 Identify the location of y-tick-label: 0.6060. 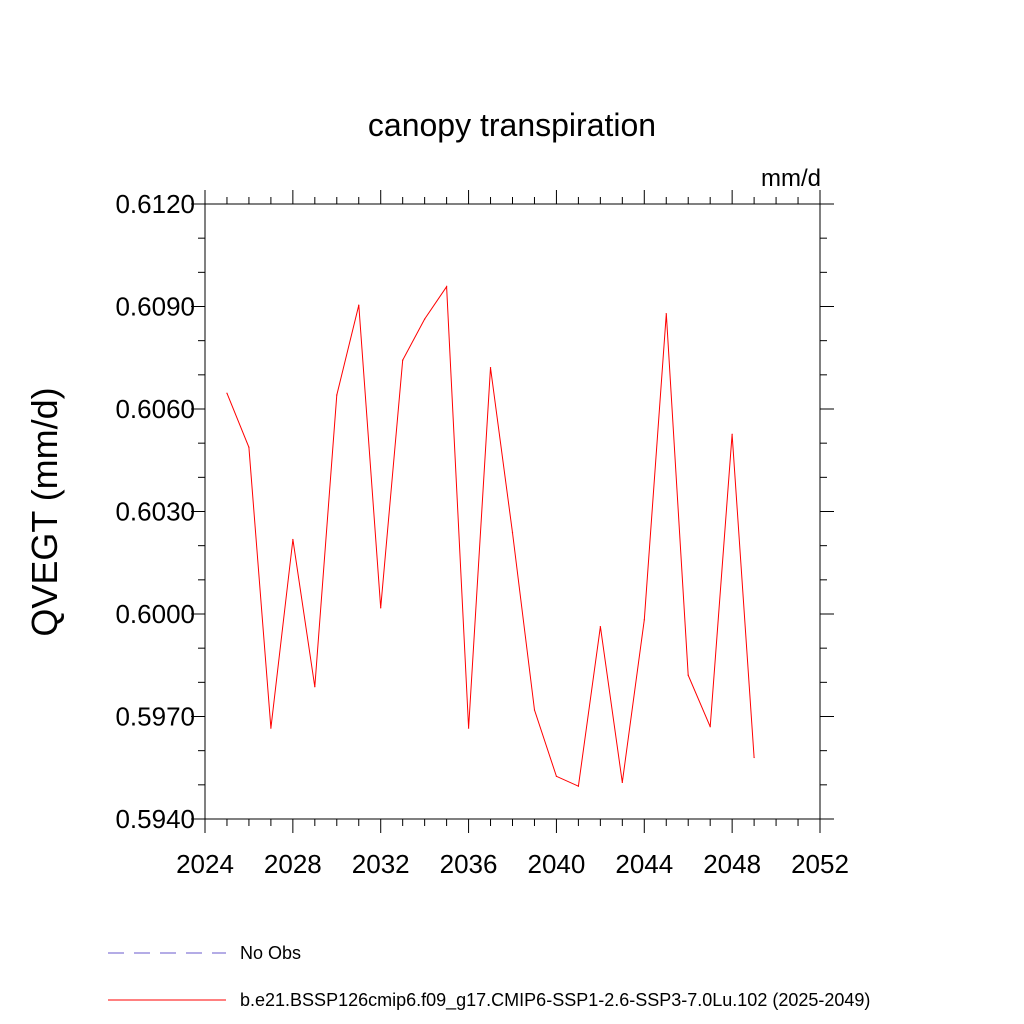
(155, 409).